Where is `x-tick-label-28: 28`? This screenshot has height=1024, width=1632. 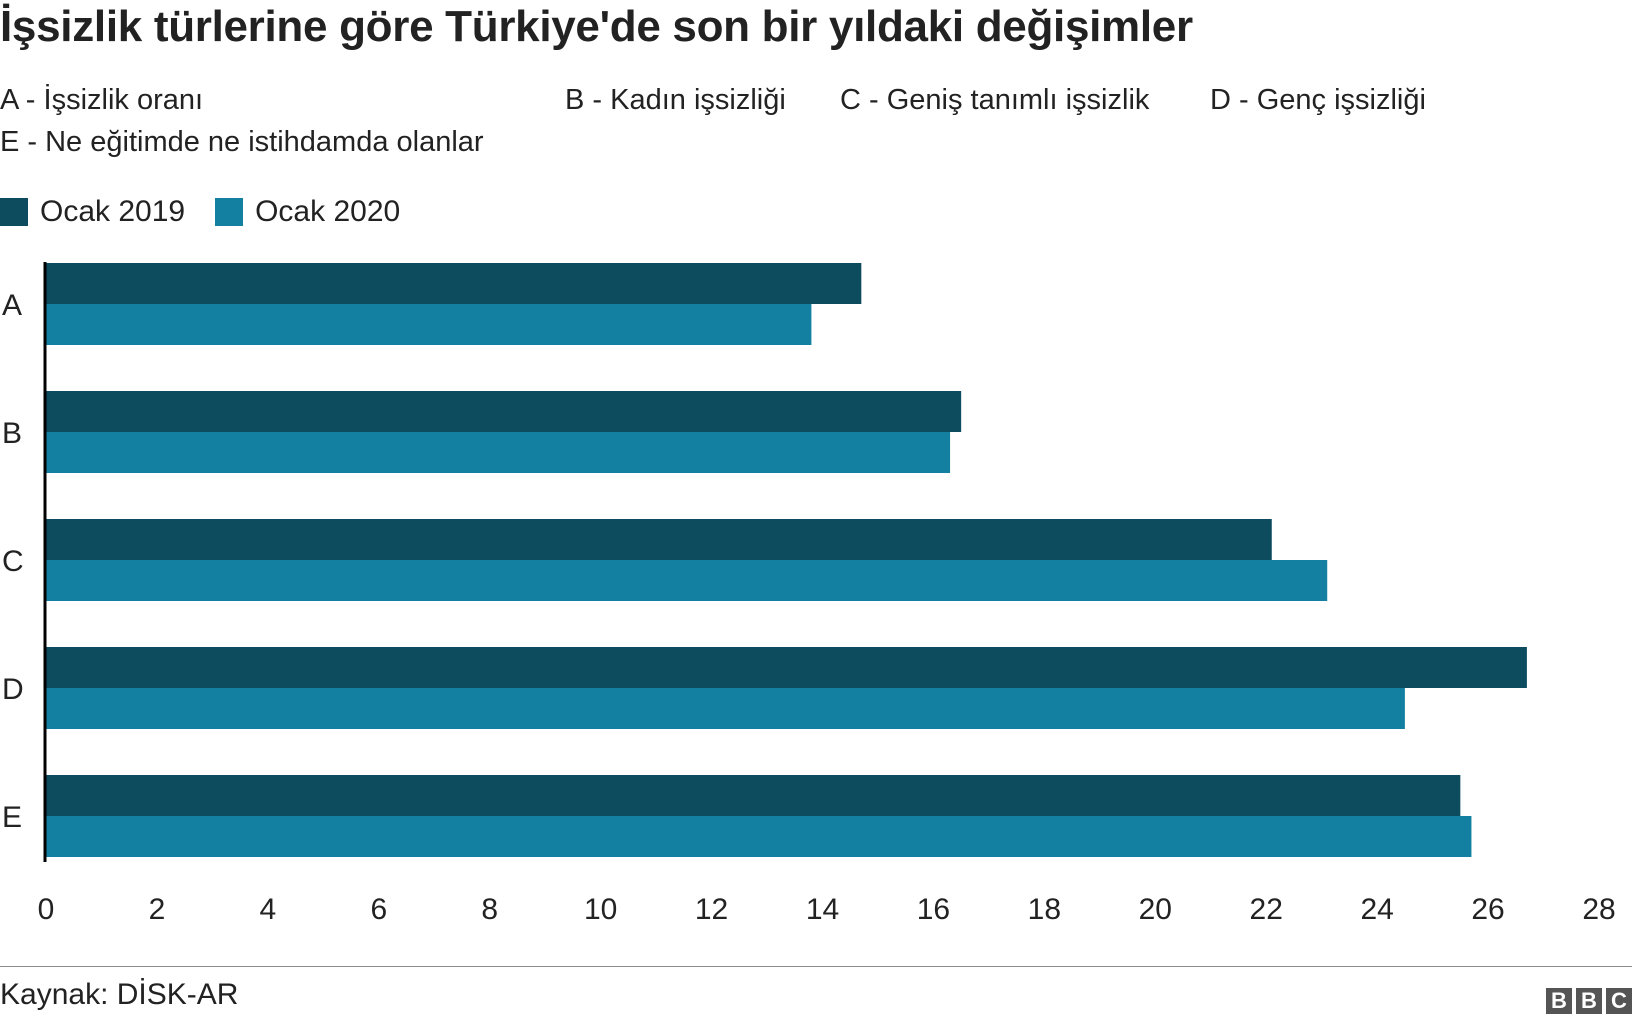
x-tick-label-28: 28 is located at coordinates (1598, 909).